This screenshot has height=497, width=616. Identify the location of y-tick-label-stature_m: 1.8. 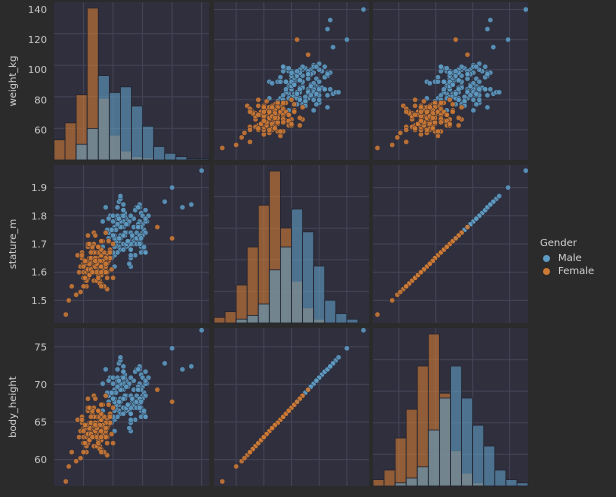
(39, 216).